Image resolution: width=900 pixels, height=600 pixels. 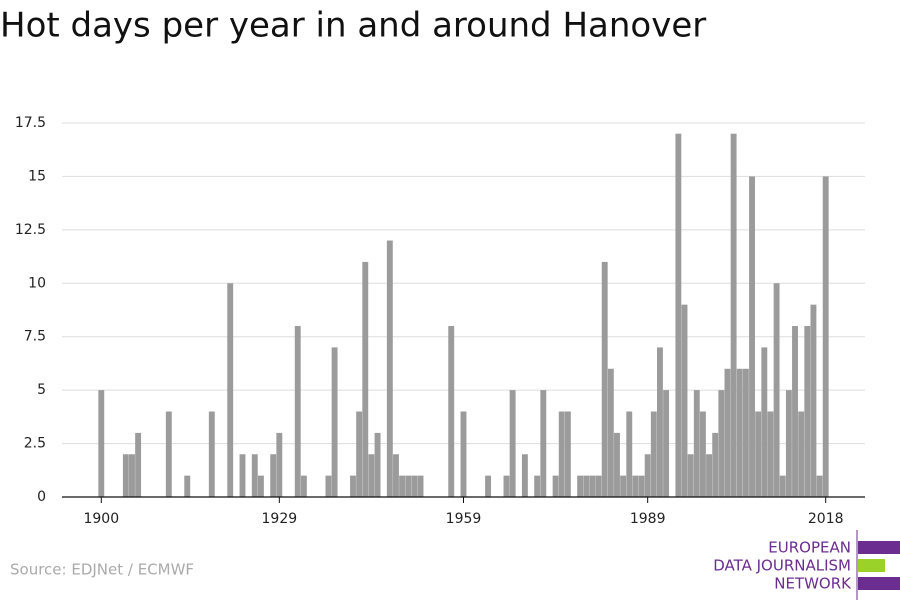 What do you see at coordinates (353, 26) in the screenshot?
I see `chart-title: Hot days per year in and around Hanover` at bounding box center [353, 26].